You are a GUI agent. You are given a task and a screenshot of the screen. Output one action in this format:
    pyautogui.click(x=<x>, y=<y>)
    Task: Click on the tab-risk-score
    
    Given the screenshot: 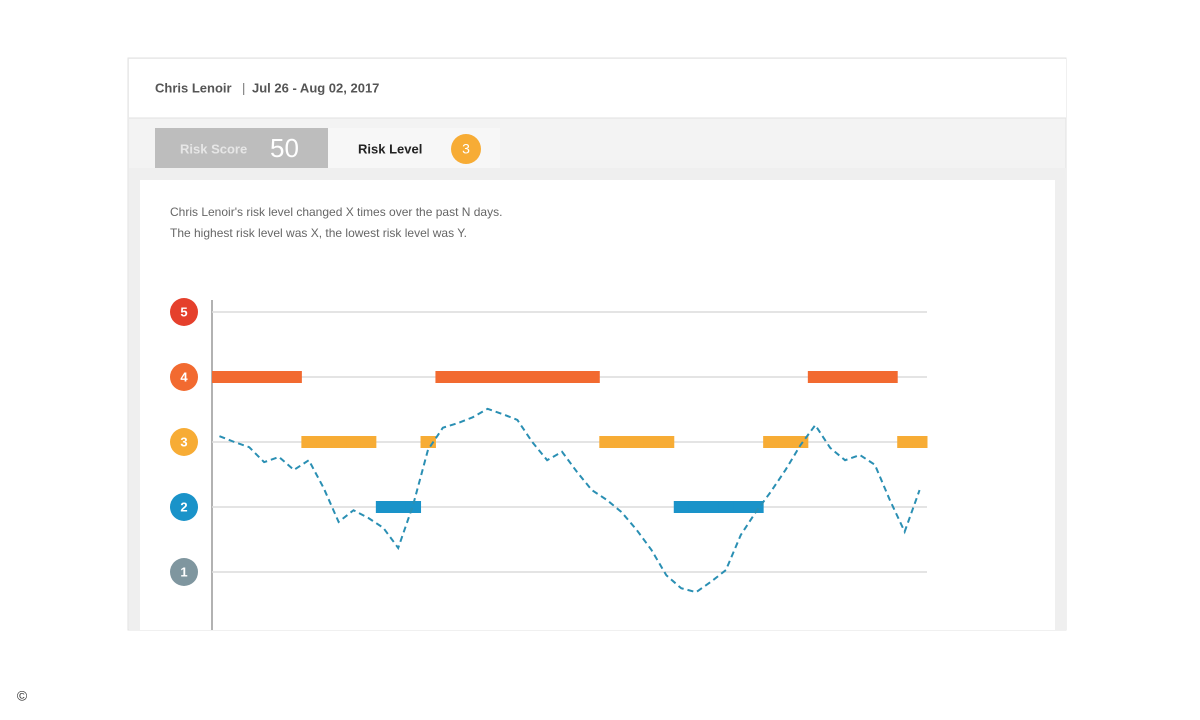 What is the action you would take?
    pyautogui.click(x=241, y=148)
    